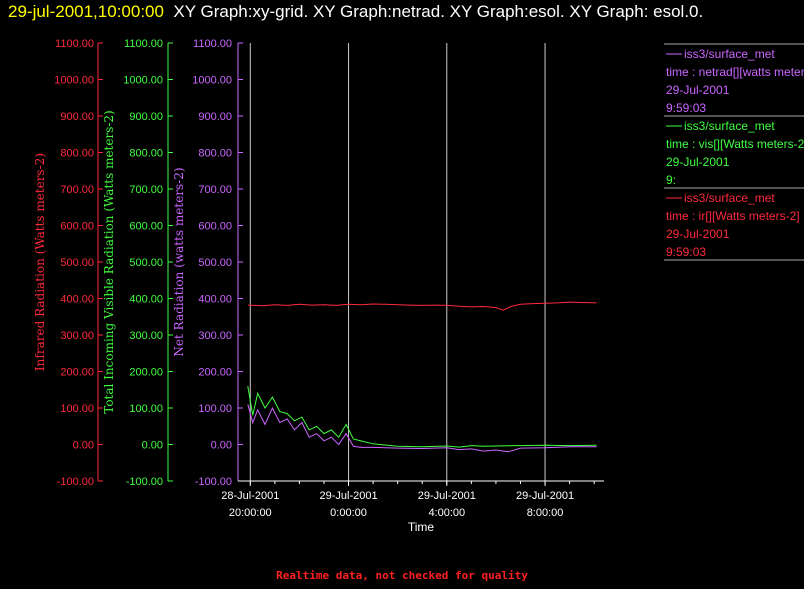 The image size is (804, 589). I want to click on x-tick-time: 4:00:00, so click(446, 513).